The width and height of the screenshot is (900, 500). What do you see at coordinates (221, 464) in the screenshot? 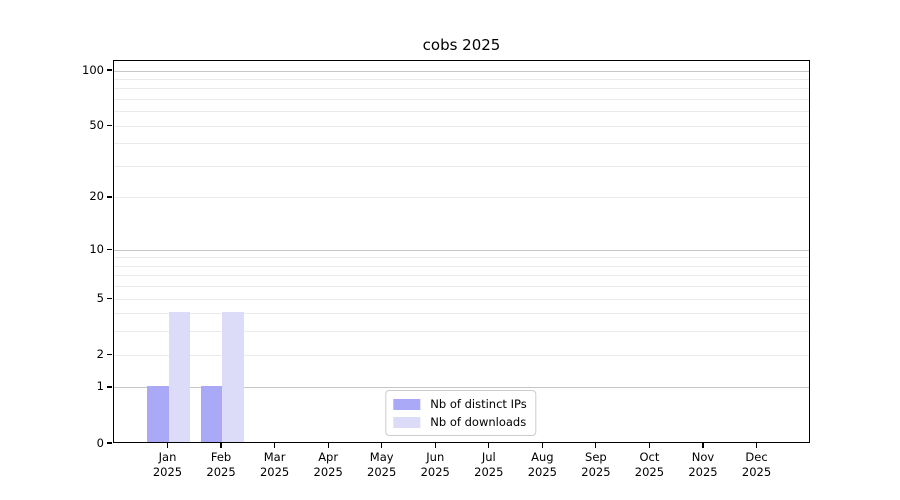
I see `x-axis-tick-label: Feb 2025` at bounding box center [221, 464].